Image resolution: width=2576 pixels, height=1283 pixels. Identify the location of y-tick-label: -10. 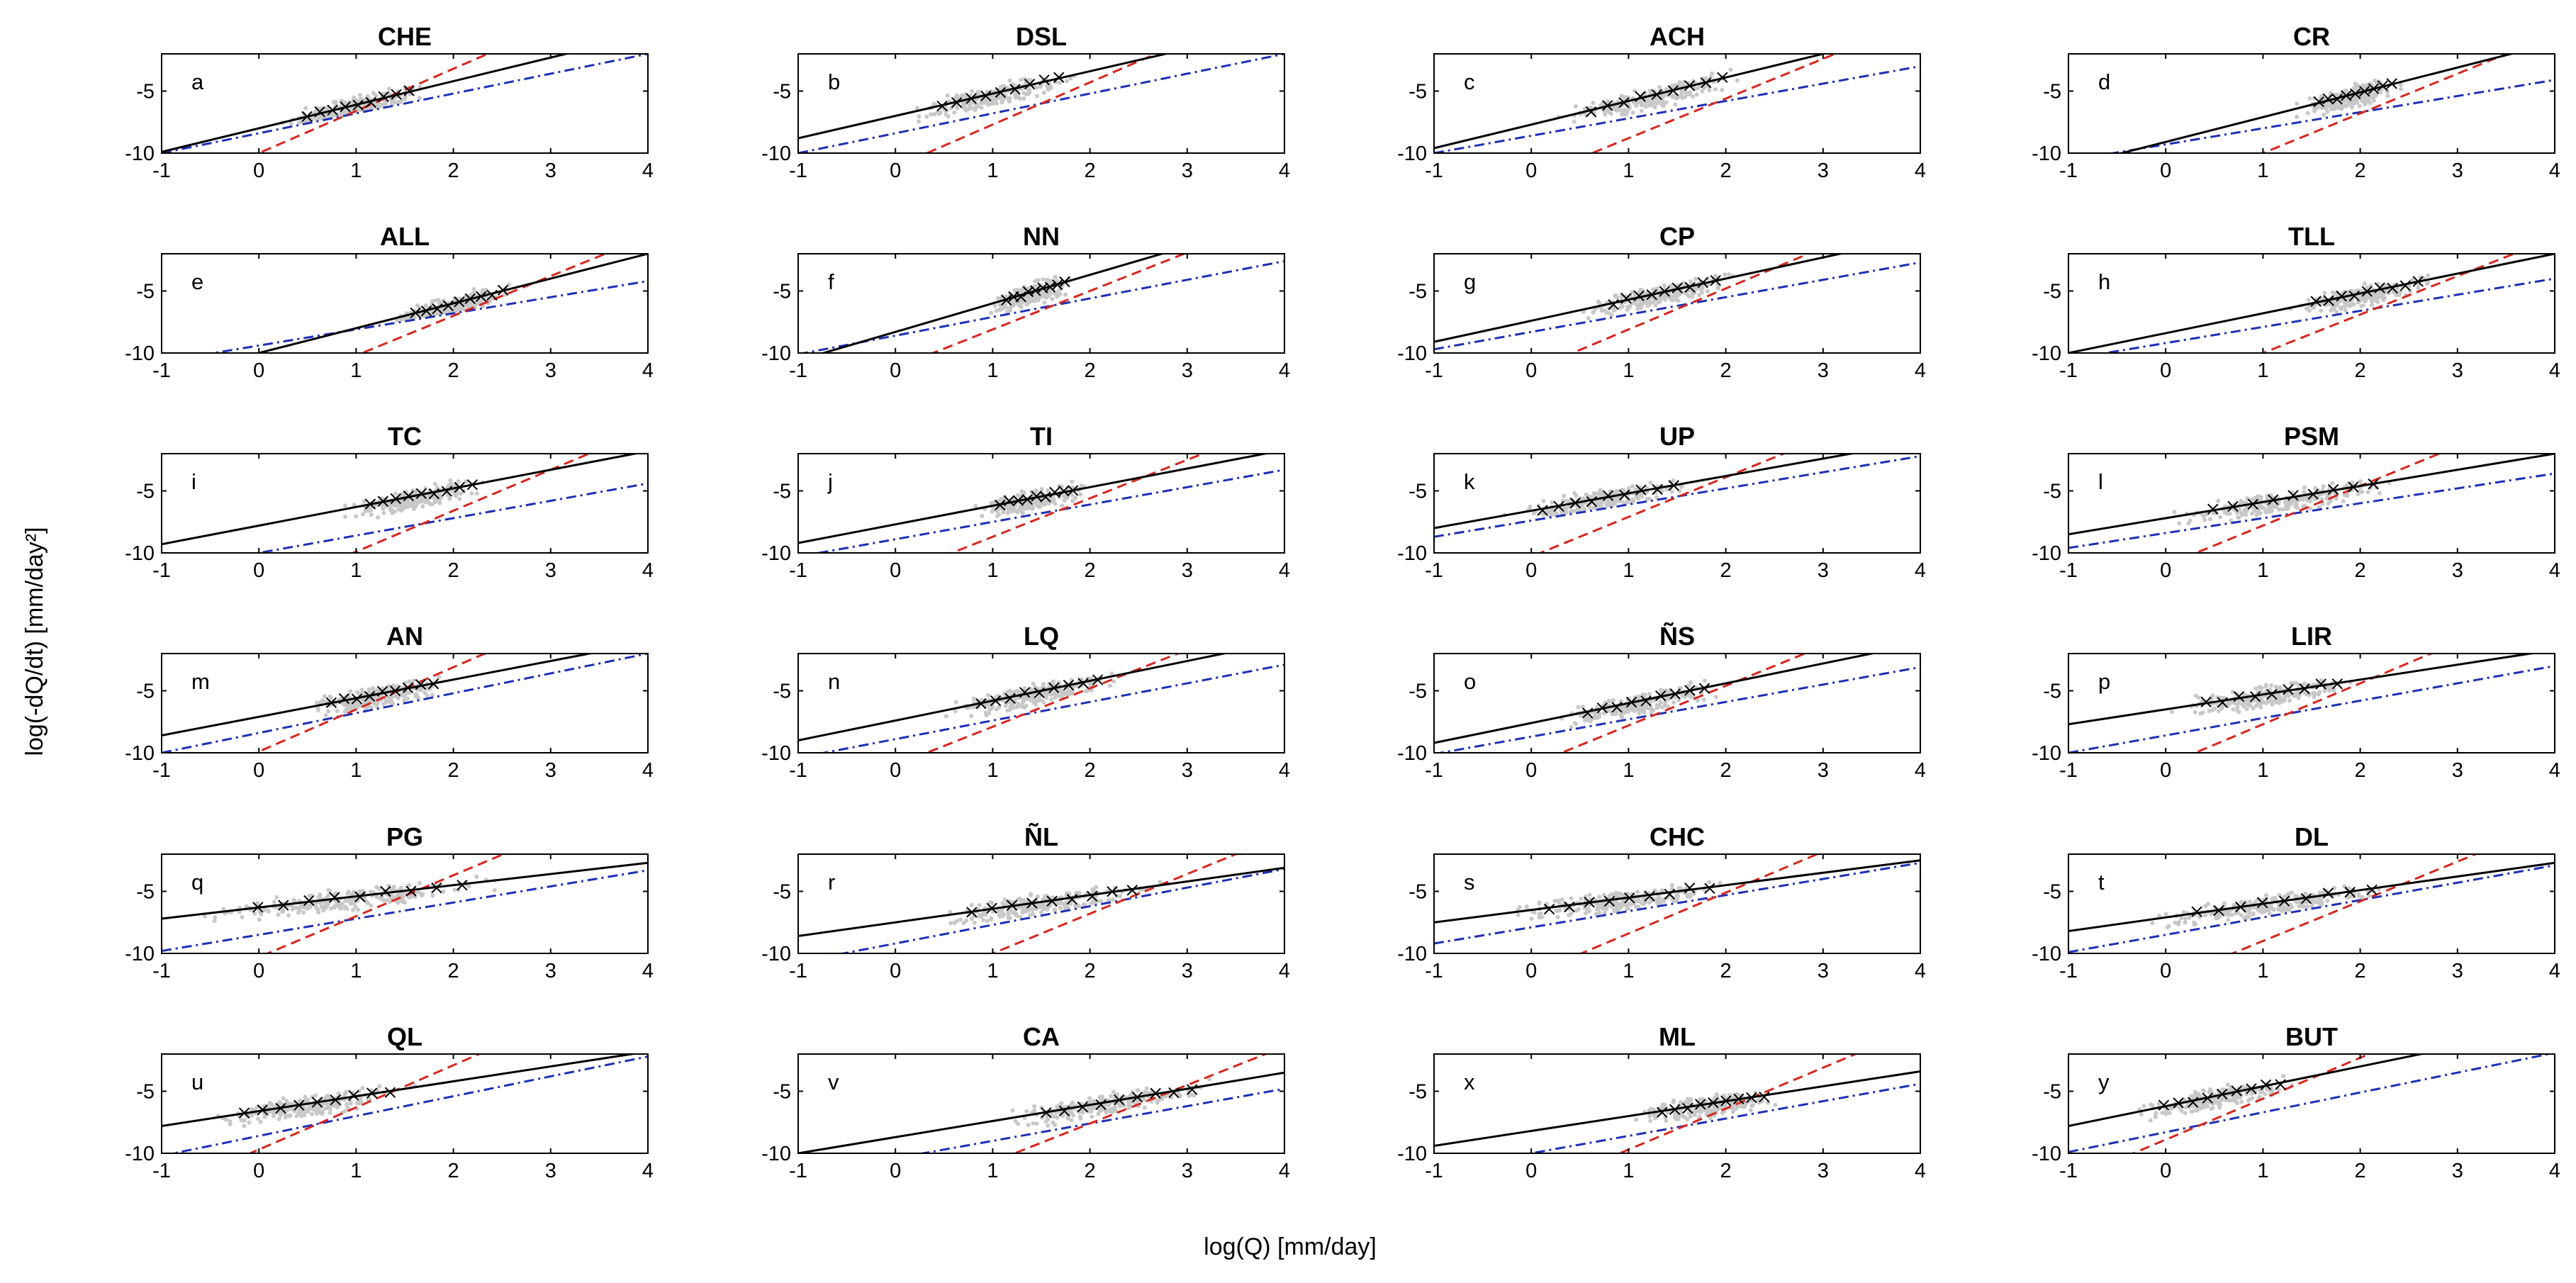
(2046, 553).